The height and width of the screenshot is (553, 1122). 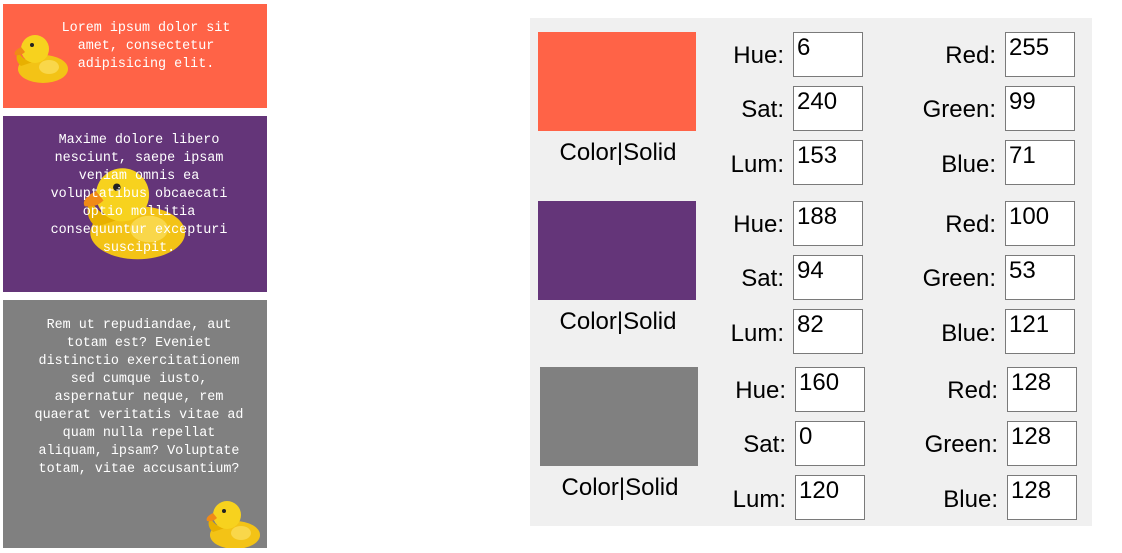 I want to click on sat-field: 94, so click(x=828, y=277).